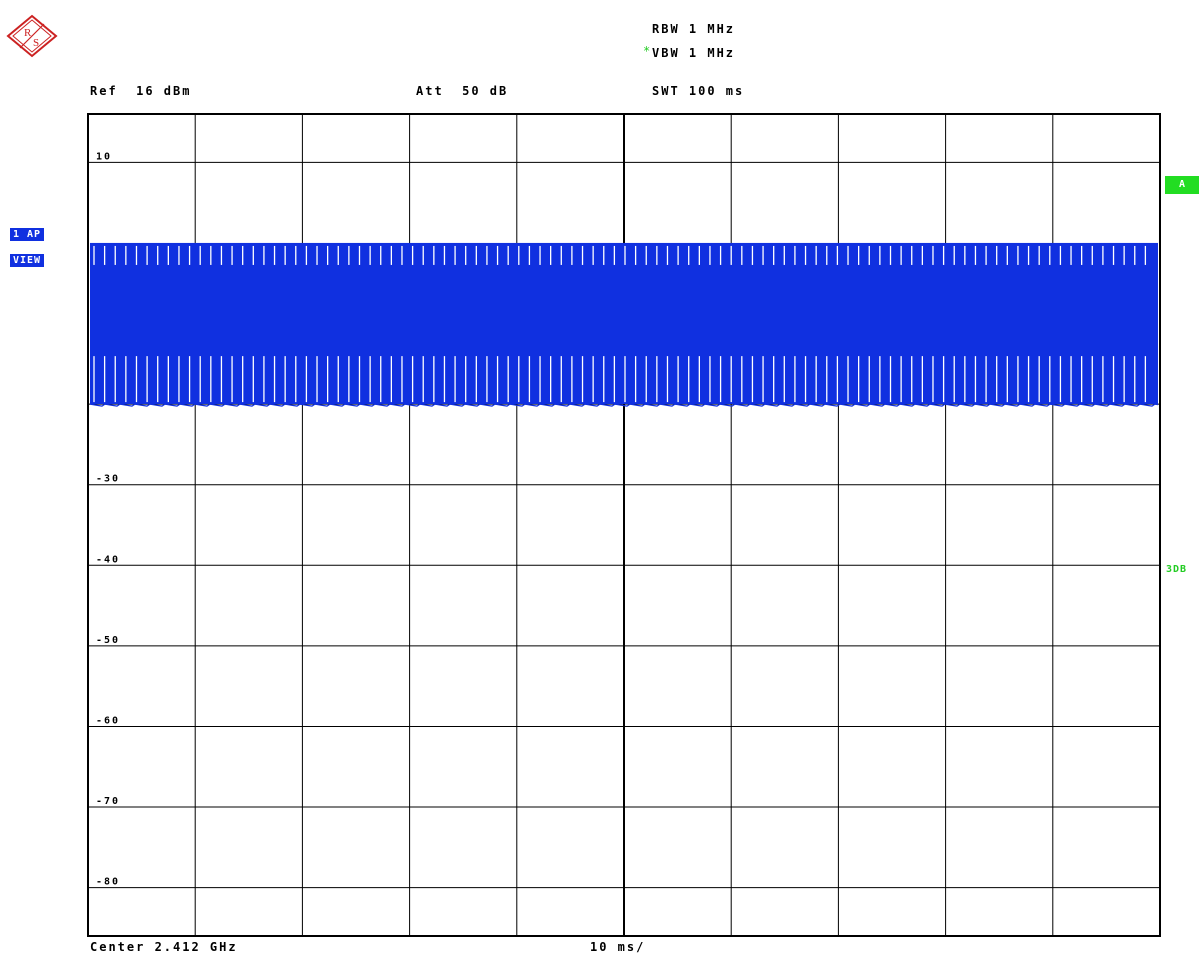 This screenshot has height=960, width=1202. What do you see at coordinates (694, 53) in the screenshot?
I see `vbw-label: VBW 1 MHz` at bounding box center [694, 53].